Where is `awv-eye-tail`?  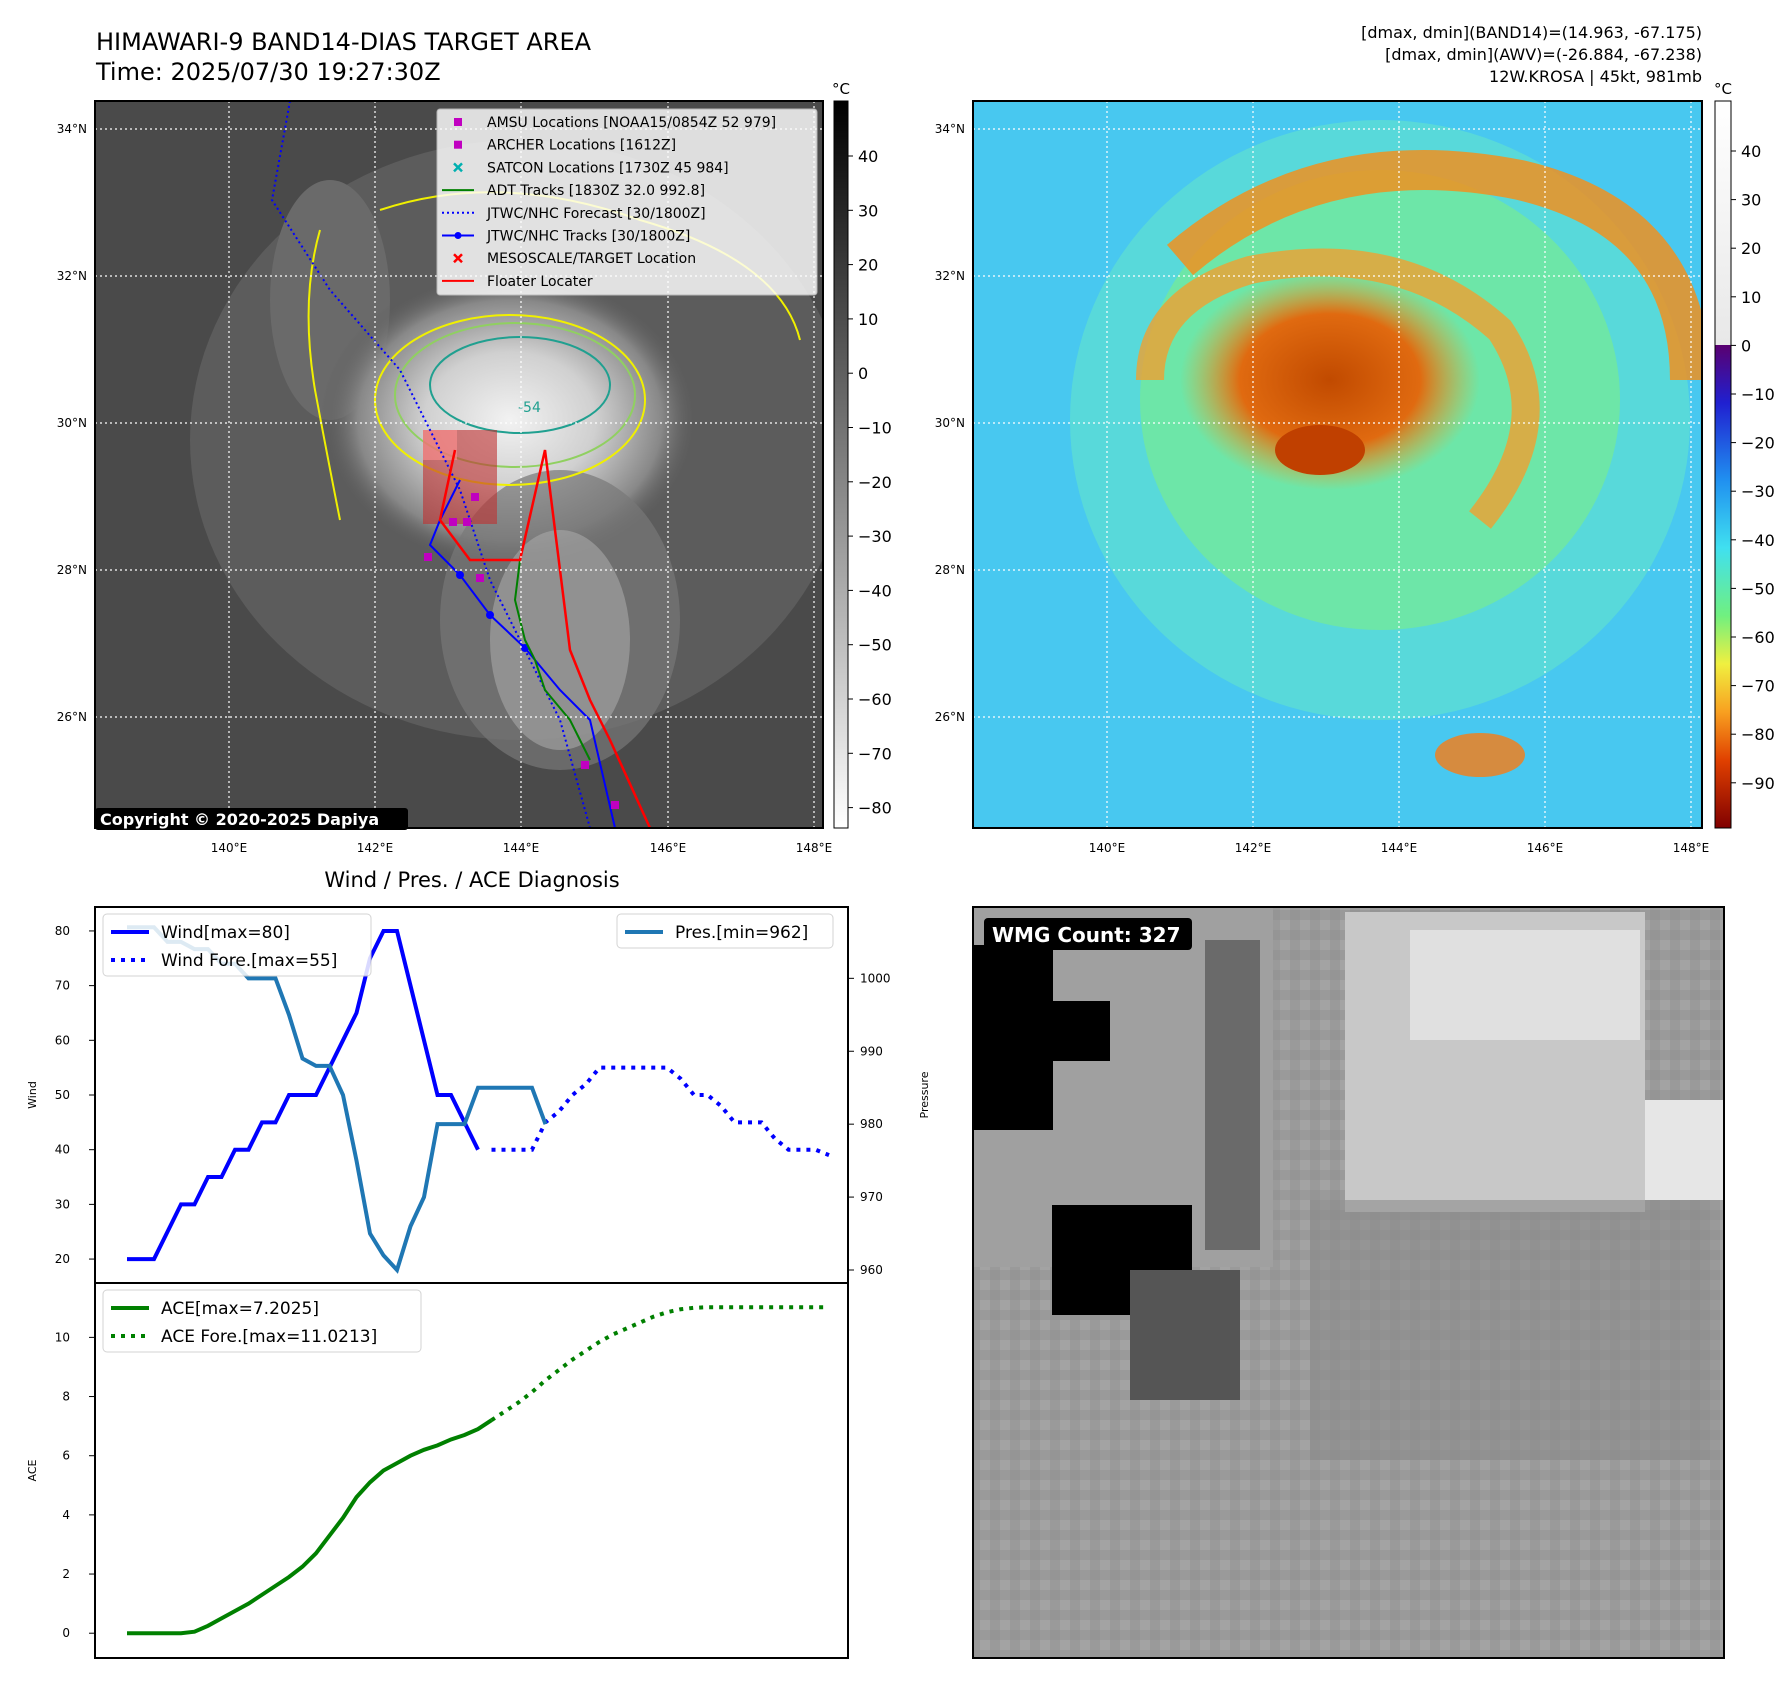 awv-eye-tail is located at coordinates (1320, 450).